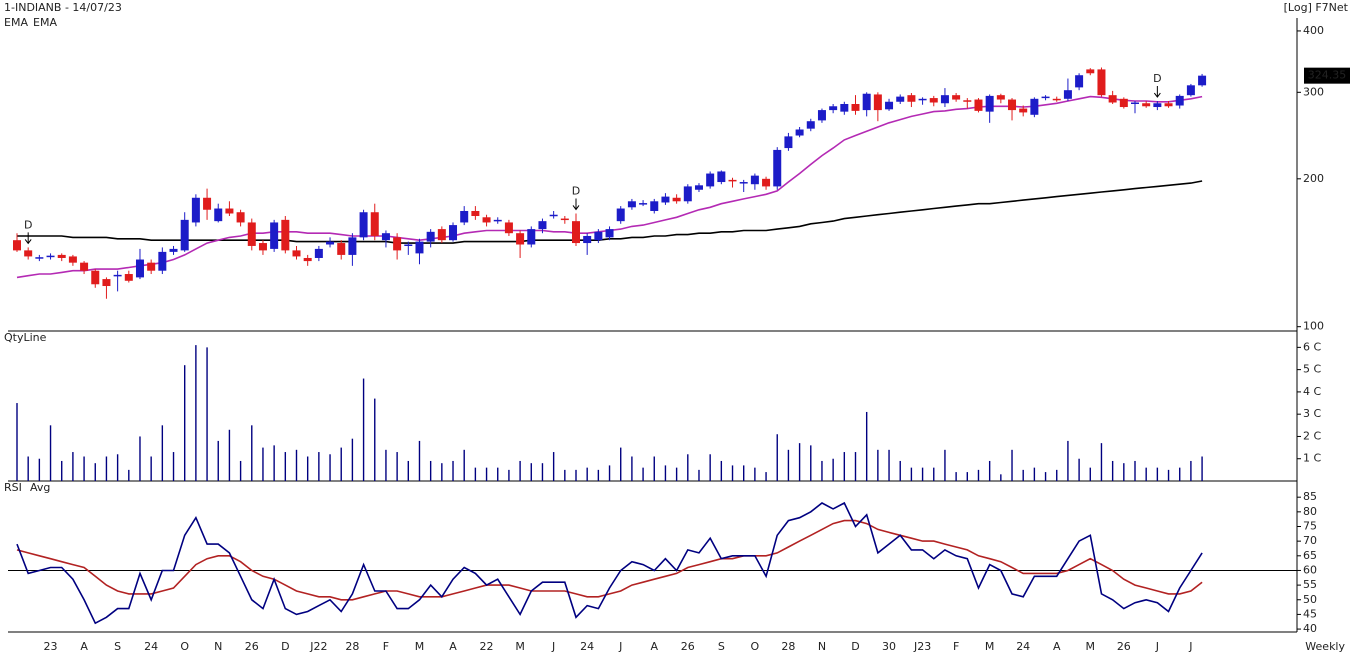 This screenshot has width=1352, height=656. What do you see at coordinates (922, 646) in the screenshot?
I see `x-tick-label: J23` at bounding box center [922, 646].